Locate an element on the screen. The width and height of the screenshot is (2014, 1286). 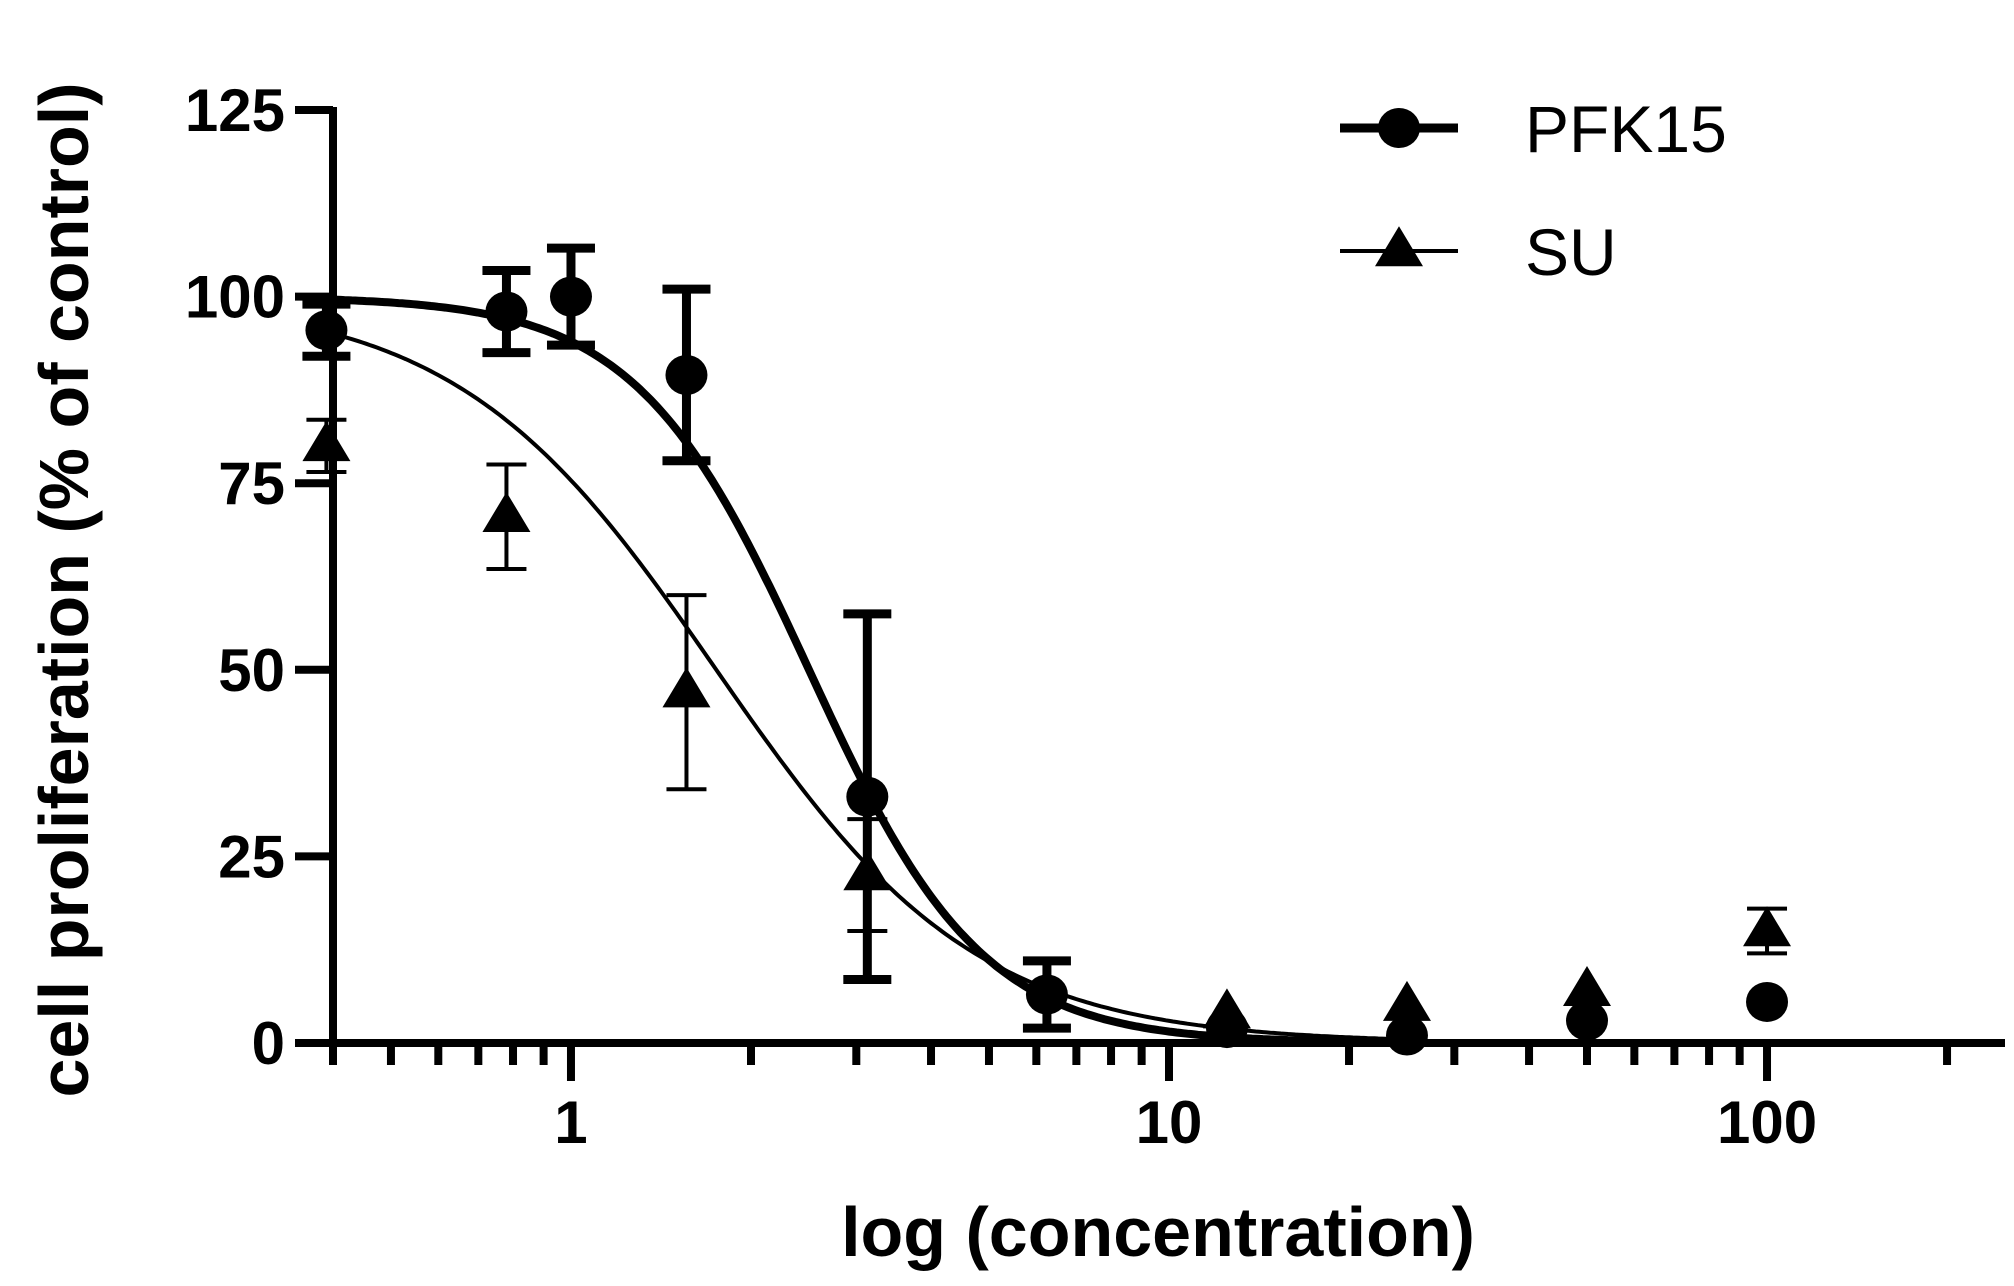
legend: PFK15 SU is located at coordinates (1533, 190).